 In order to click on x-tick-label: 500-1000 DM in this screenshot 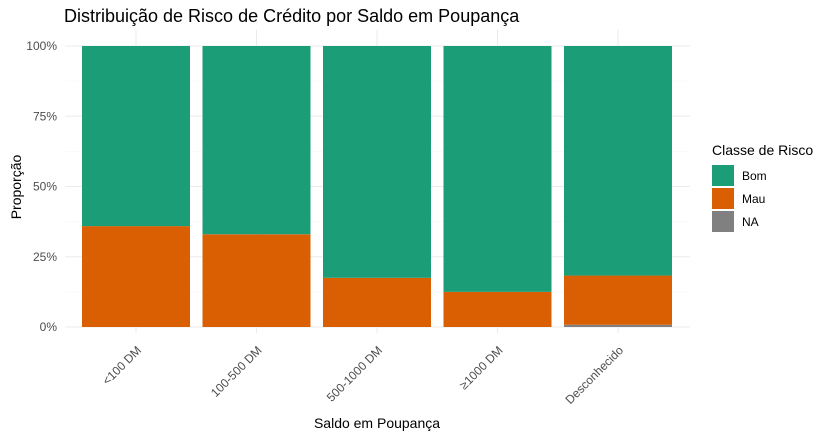, I will do `click(354, 373)`.